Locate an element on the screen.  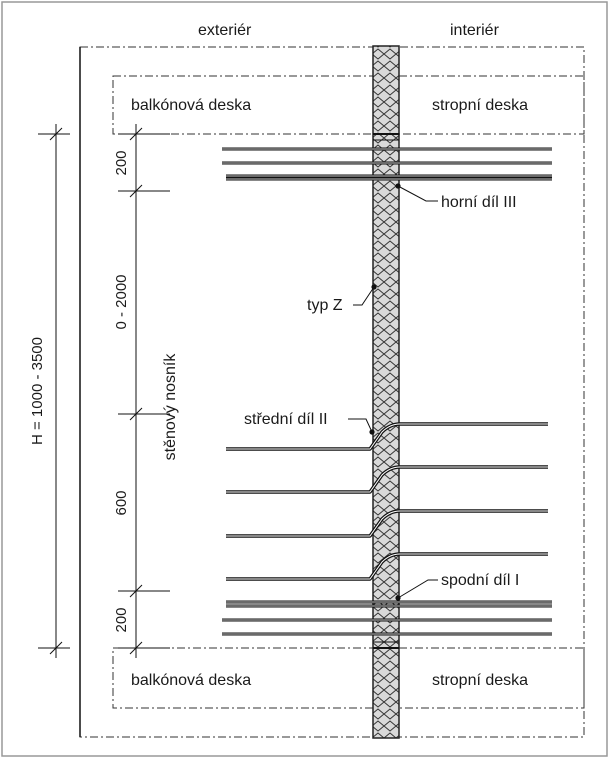
slab-top-interior-outline is located at coordinates (491, 105).